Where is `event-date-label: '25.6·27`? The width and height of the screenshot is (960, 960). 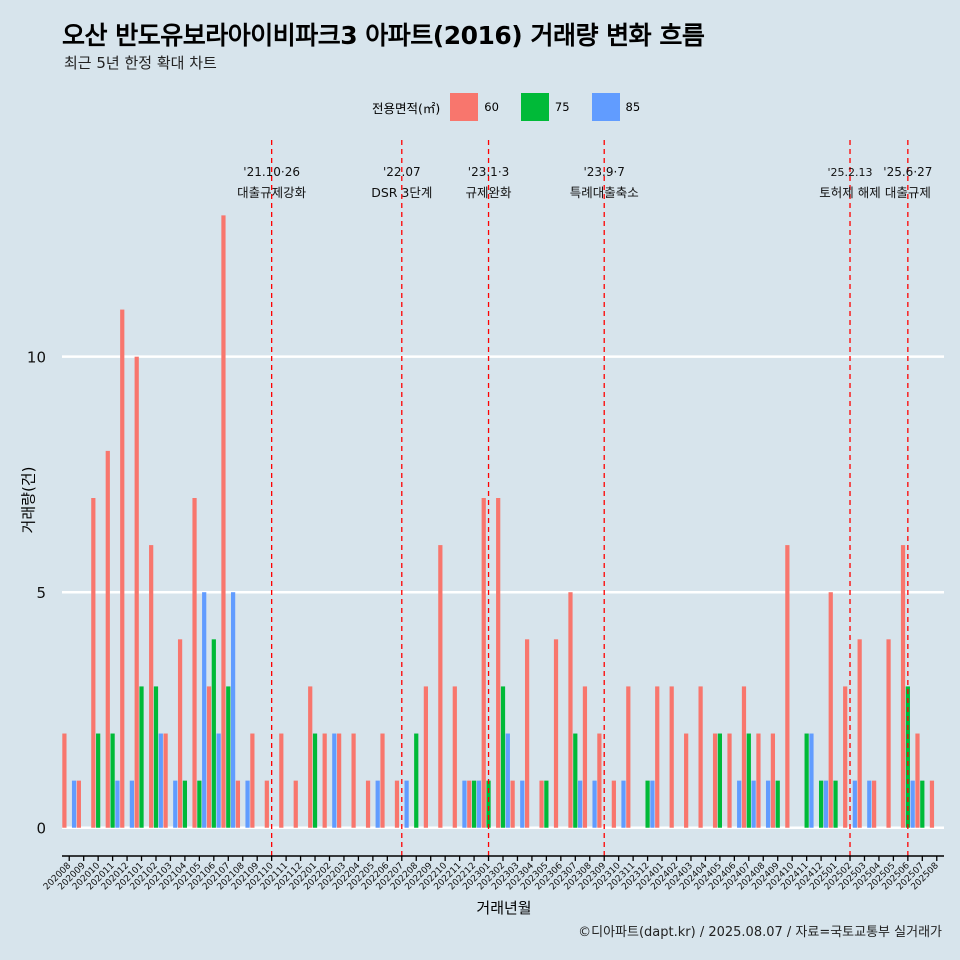 event-date-label: '25.6·27 is located at coordinates (907, 172).